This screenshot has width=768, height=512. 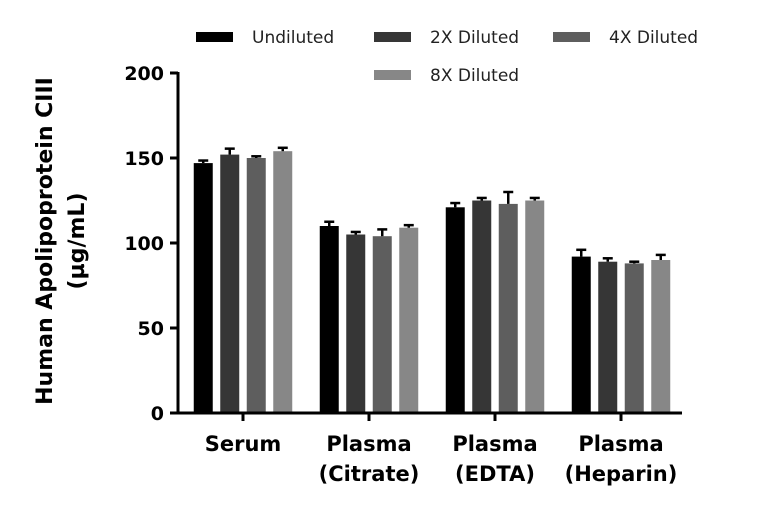 What do you see at coordinates (151, 329) in the screenshot?
I see `y-tick-label: 50` at bounding box center [151, 329].